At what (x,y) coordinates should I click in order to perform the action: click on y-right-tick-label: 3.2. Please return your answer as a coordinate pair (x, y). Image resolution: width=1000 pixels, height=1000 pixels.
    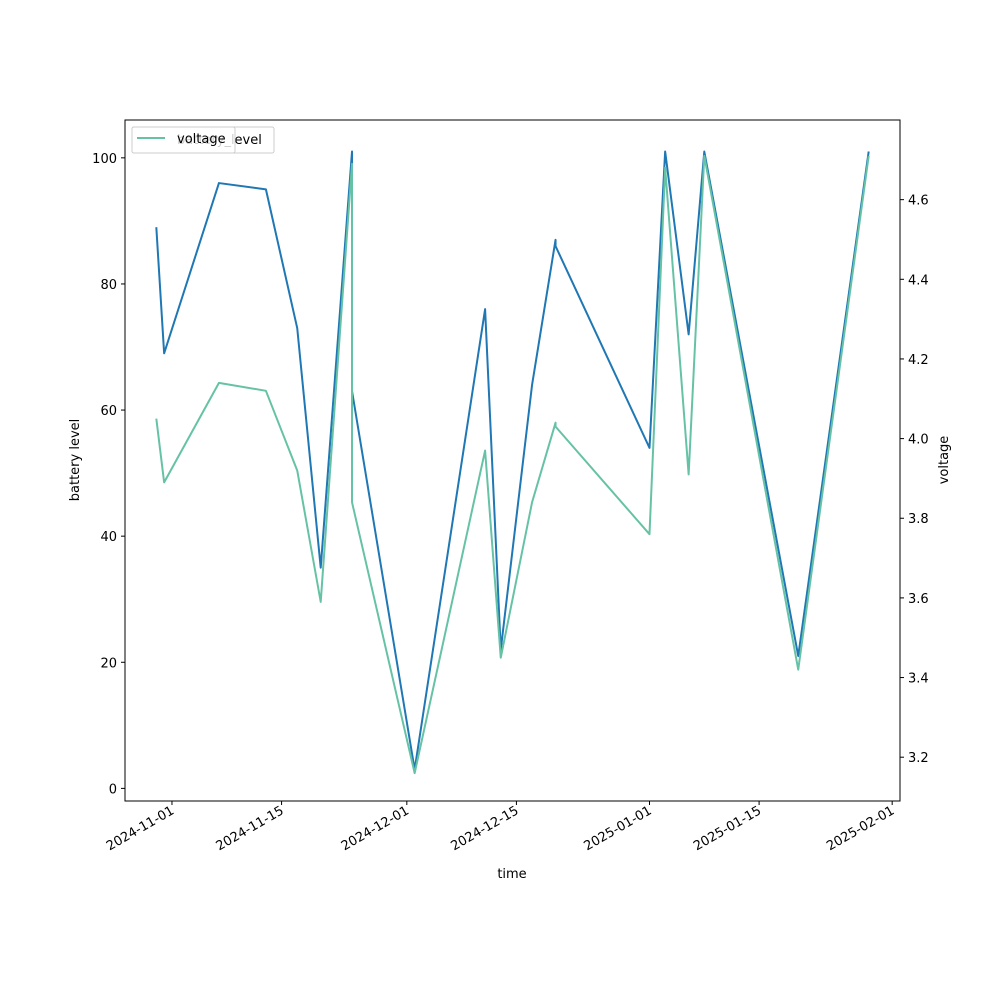
    Looking at the image, I should click on (918, 758).